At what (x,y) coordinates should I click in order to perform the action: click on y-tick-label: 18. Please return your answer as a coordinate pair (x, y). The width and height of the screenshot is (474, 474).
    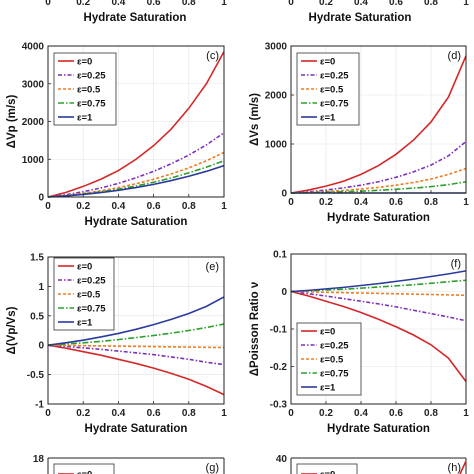
    Looking at the image, I should click on (39, 459).